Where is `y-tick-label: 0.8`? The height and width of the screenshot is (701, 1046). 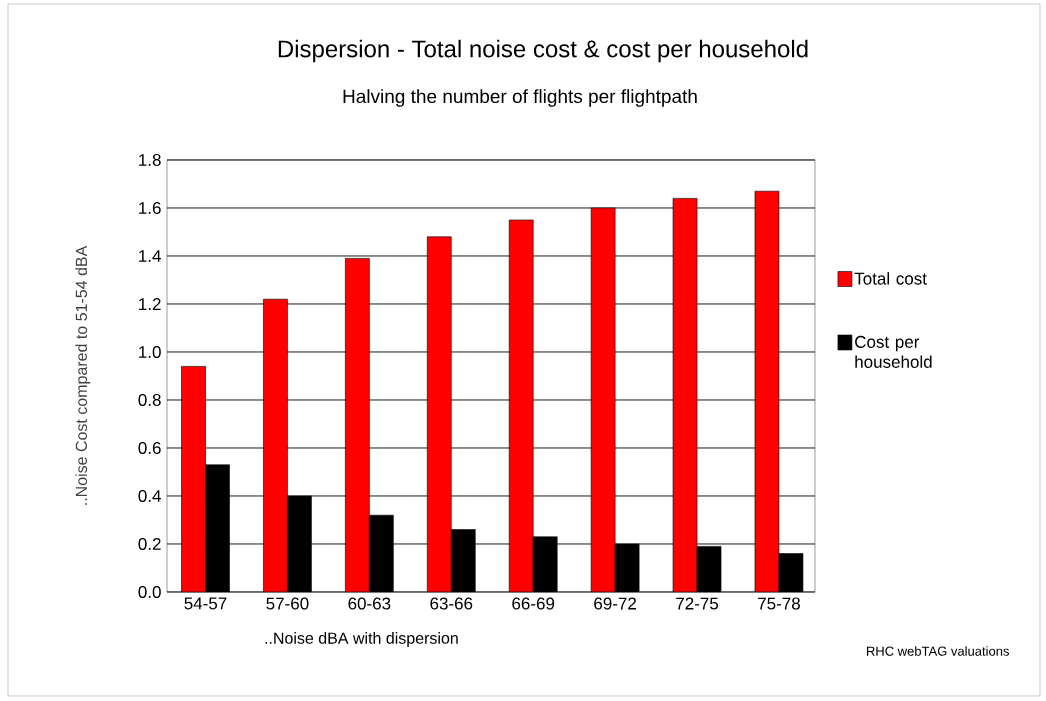 y-tick-label: 0.8 is located at coordinates (149, 400).